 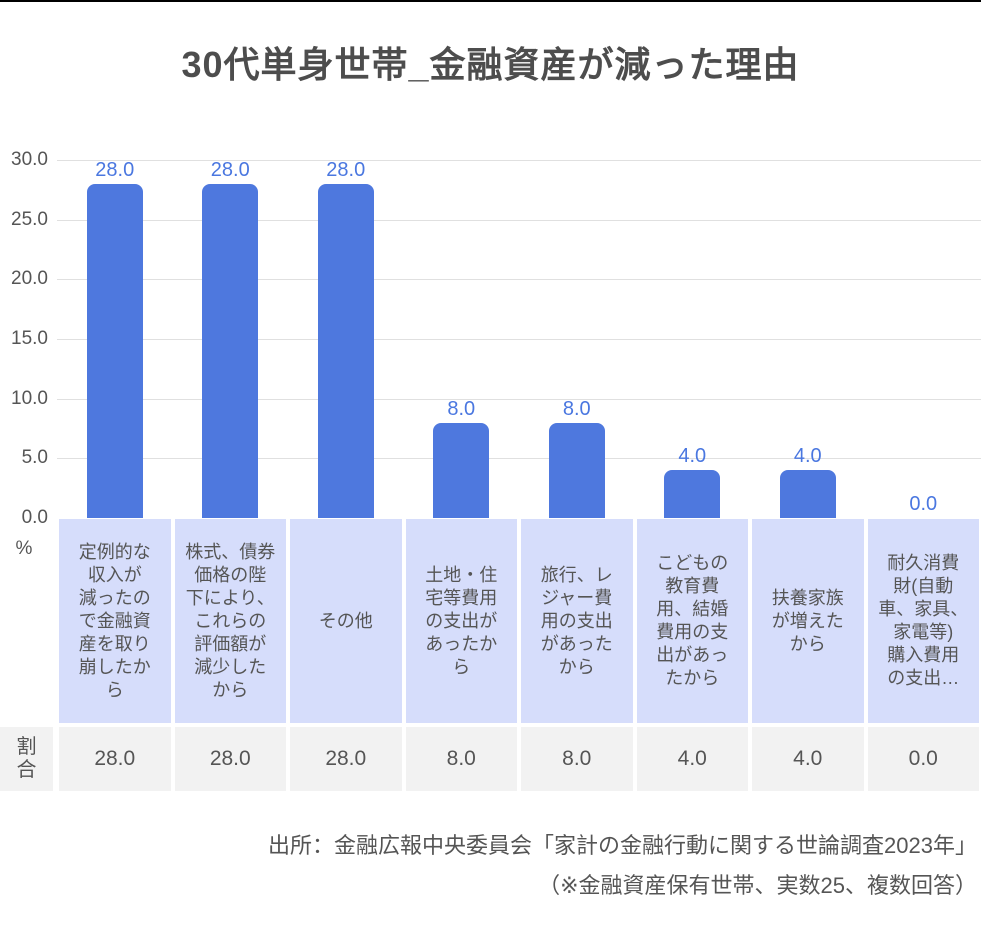 What do you see at coordinates (34, 517) in the screenshot?
I see `y-axis-tick: 0.0` at bounding box center [34, 517].